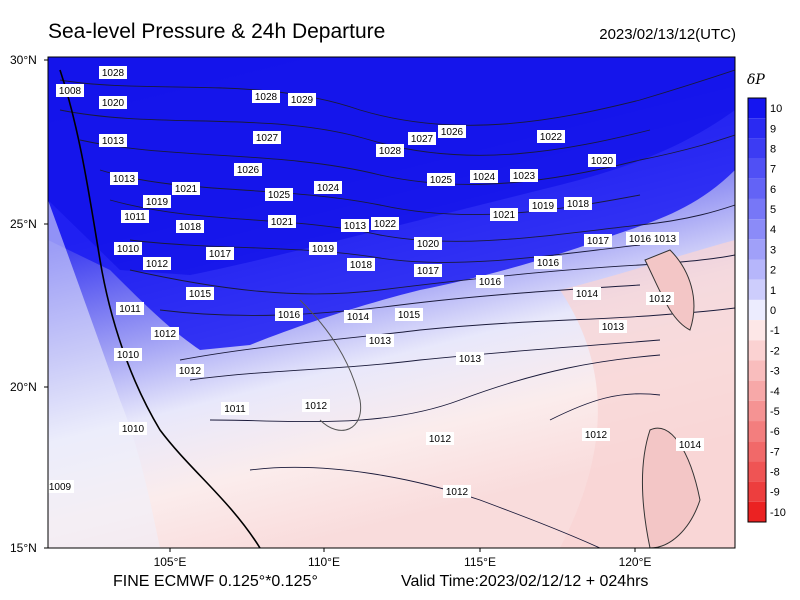 This screenshot has width=800, height=600. What do you see at coordinates (773, 271) in the screenshot?
I see `colorbar-tick-label: 2` at bounding box center [773, 271].